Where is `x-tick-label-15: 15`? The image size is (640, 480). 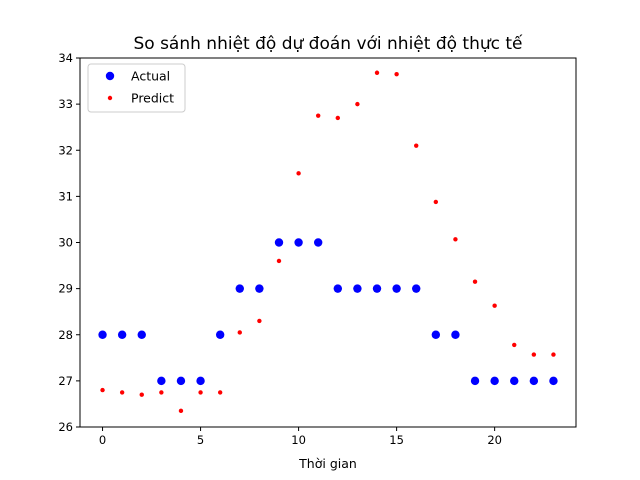 x-tick-label-15: 15 is located at coordinates (396, 440).